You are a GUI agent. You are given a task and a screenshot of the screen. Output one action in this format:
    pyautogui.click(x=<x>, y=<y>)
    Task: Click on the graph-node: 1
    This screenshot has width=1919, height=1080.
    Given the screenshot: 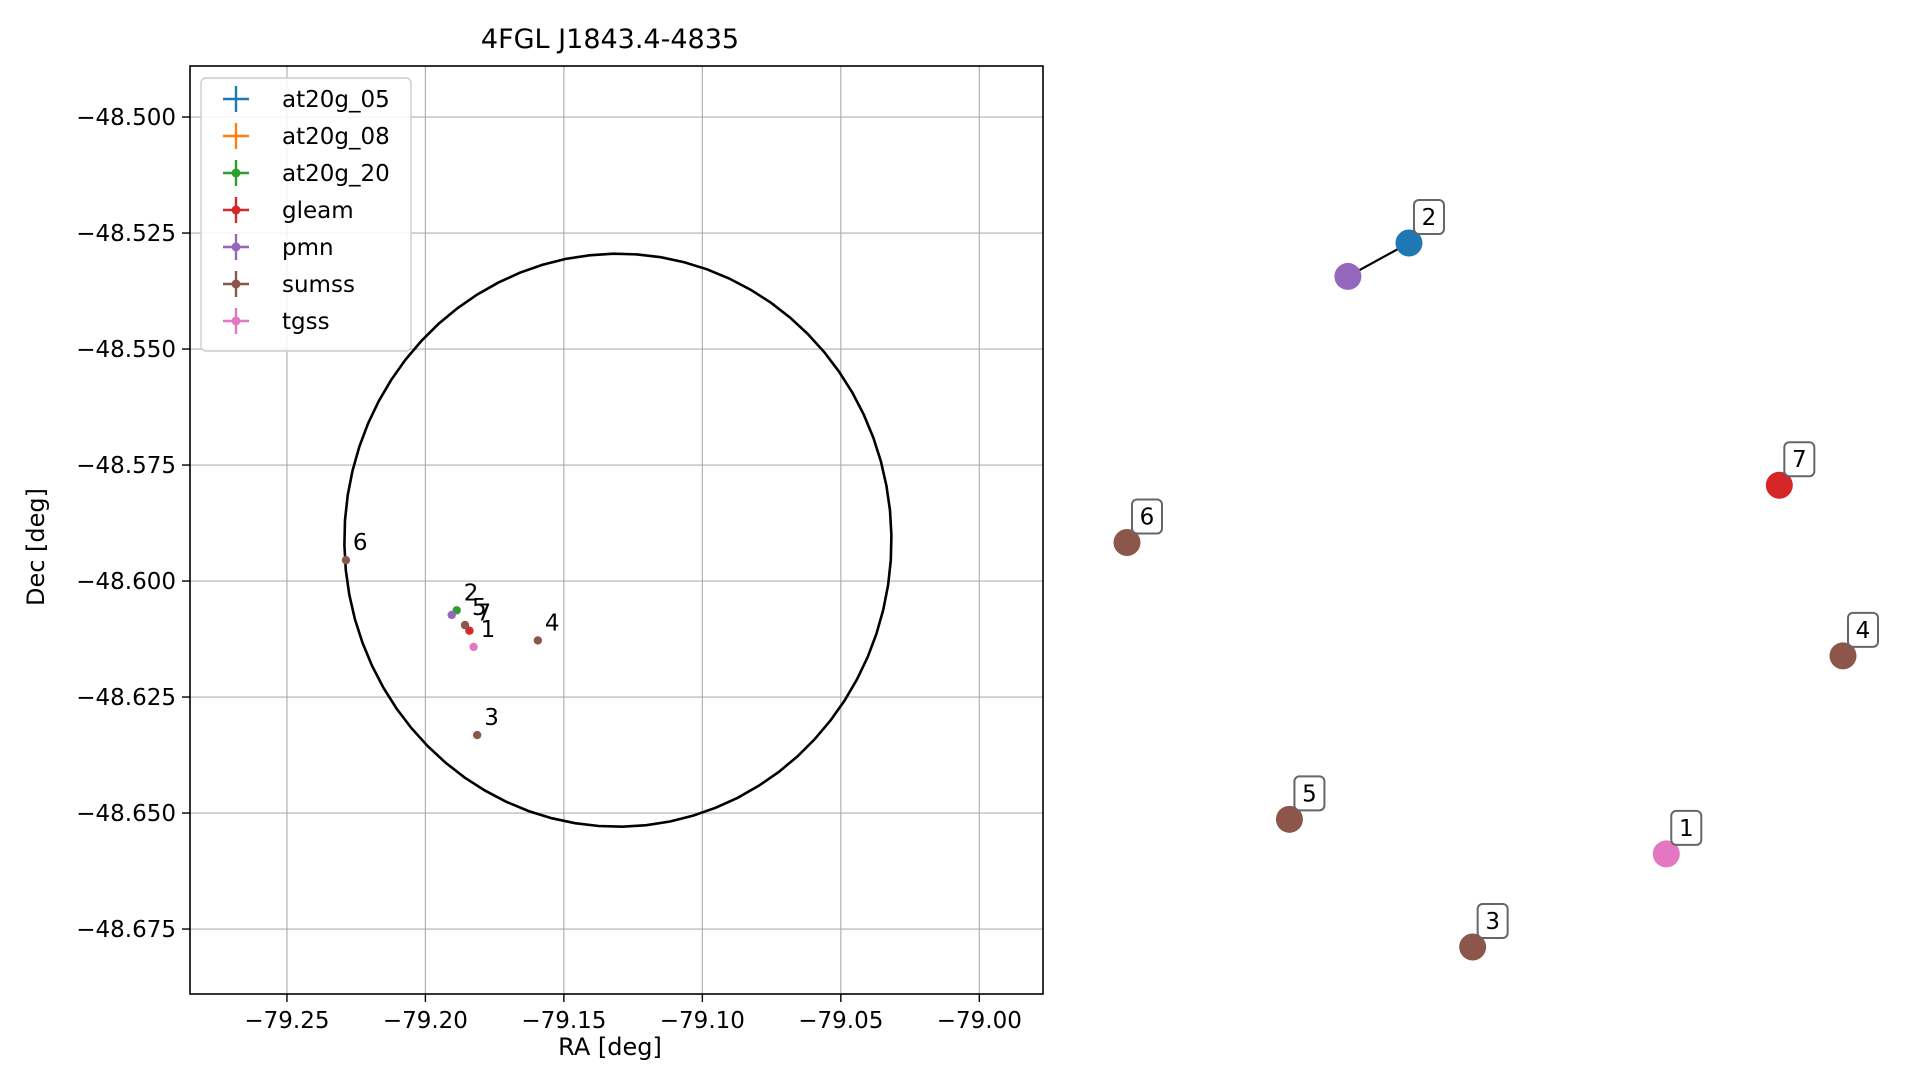 What is the action you would take?
    pyautogui.click(x=1677, y=838)
    